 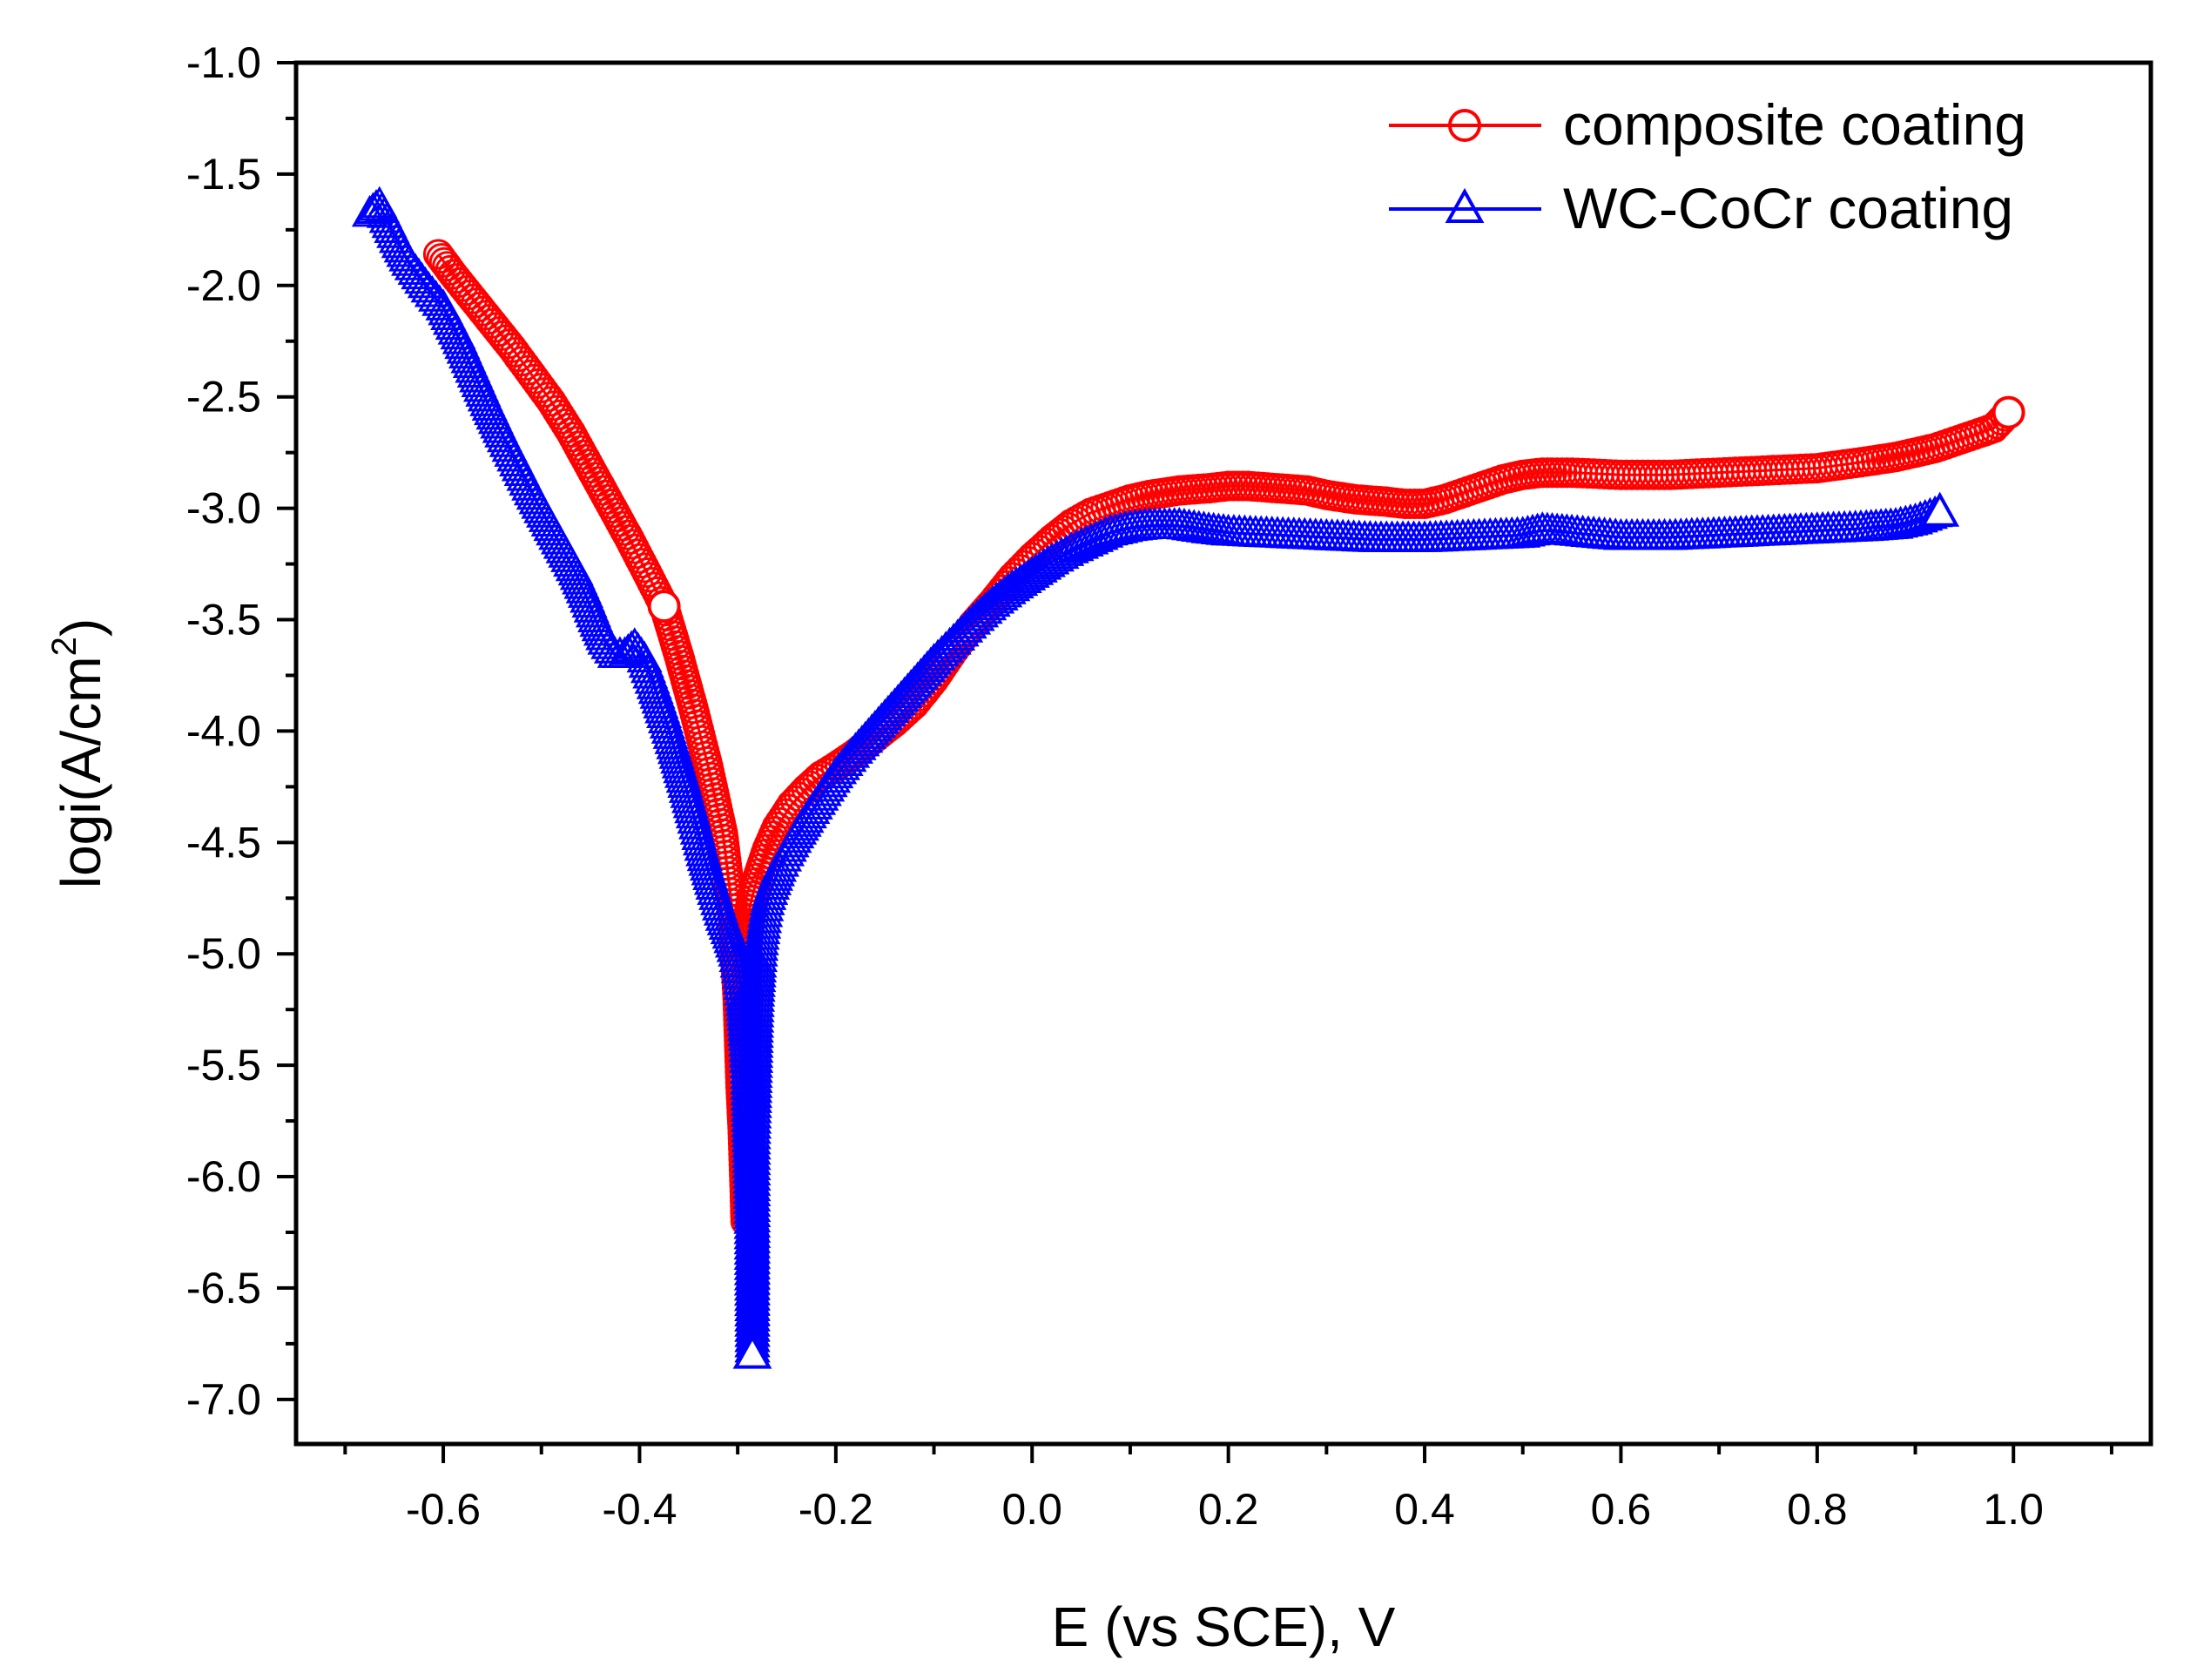 What do you see at coordinates (223, 953) in the screenshot?
I see `y-tick-label: -5.0` at bounding box center [223, 953].